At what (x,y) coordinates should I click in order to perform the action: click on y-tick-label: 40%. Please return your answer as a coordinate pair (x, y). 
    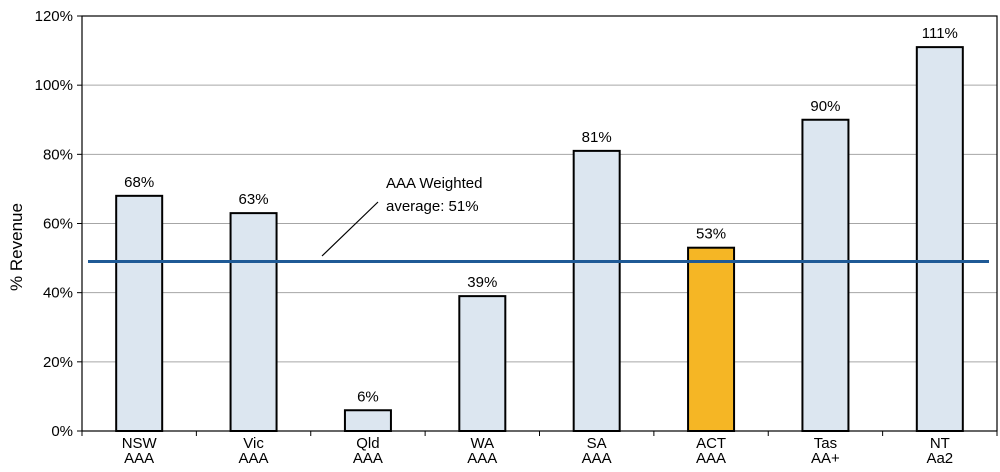
    Looking at the image, I should click on (58, 293).